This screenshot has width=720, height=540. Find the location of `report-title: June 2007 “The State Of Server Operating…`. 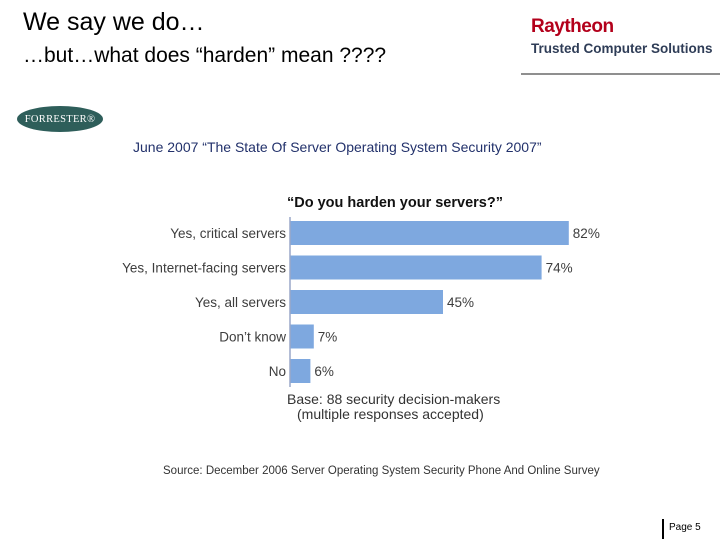

report-title: June 2007 “The State Of Server Operating… is located at coordinates (337, 147).